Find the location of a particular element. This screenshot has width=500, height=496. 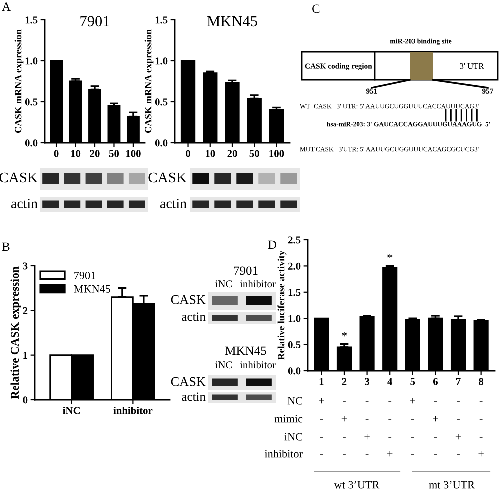

y-tick-label: 1 is located at coordinates (26, 355).